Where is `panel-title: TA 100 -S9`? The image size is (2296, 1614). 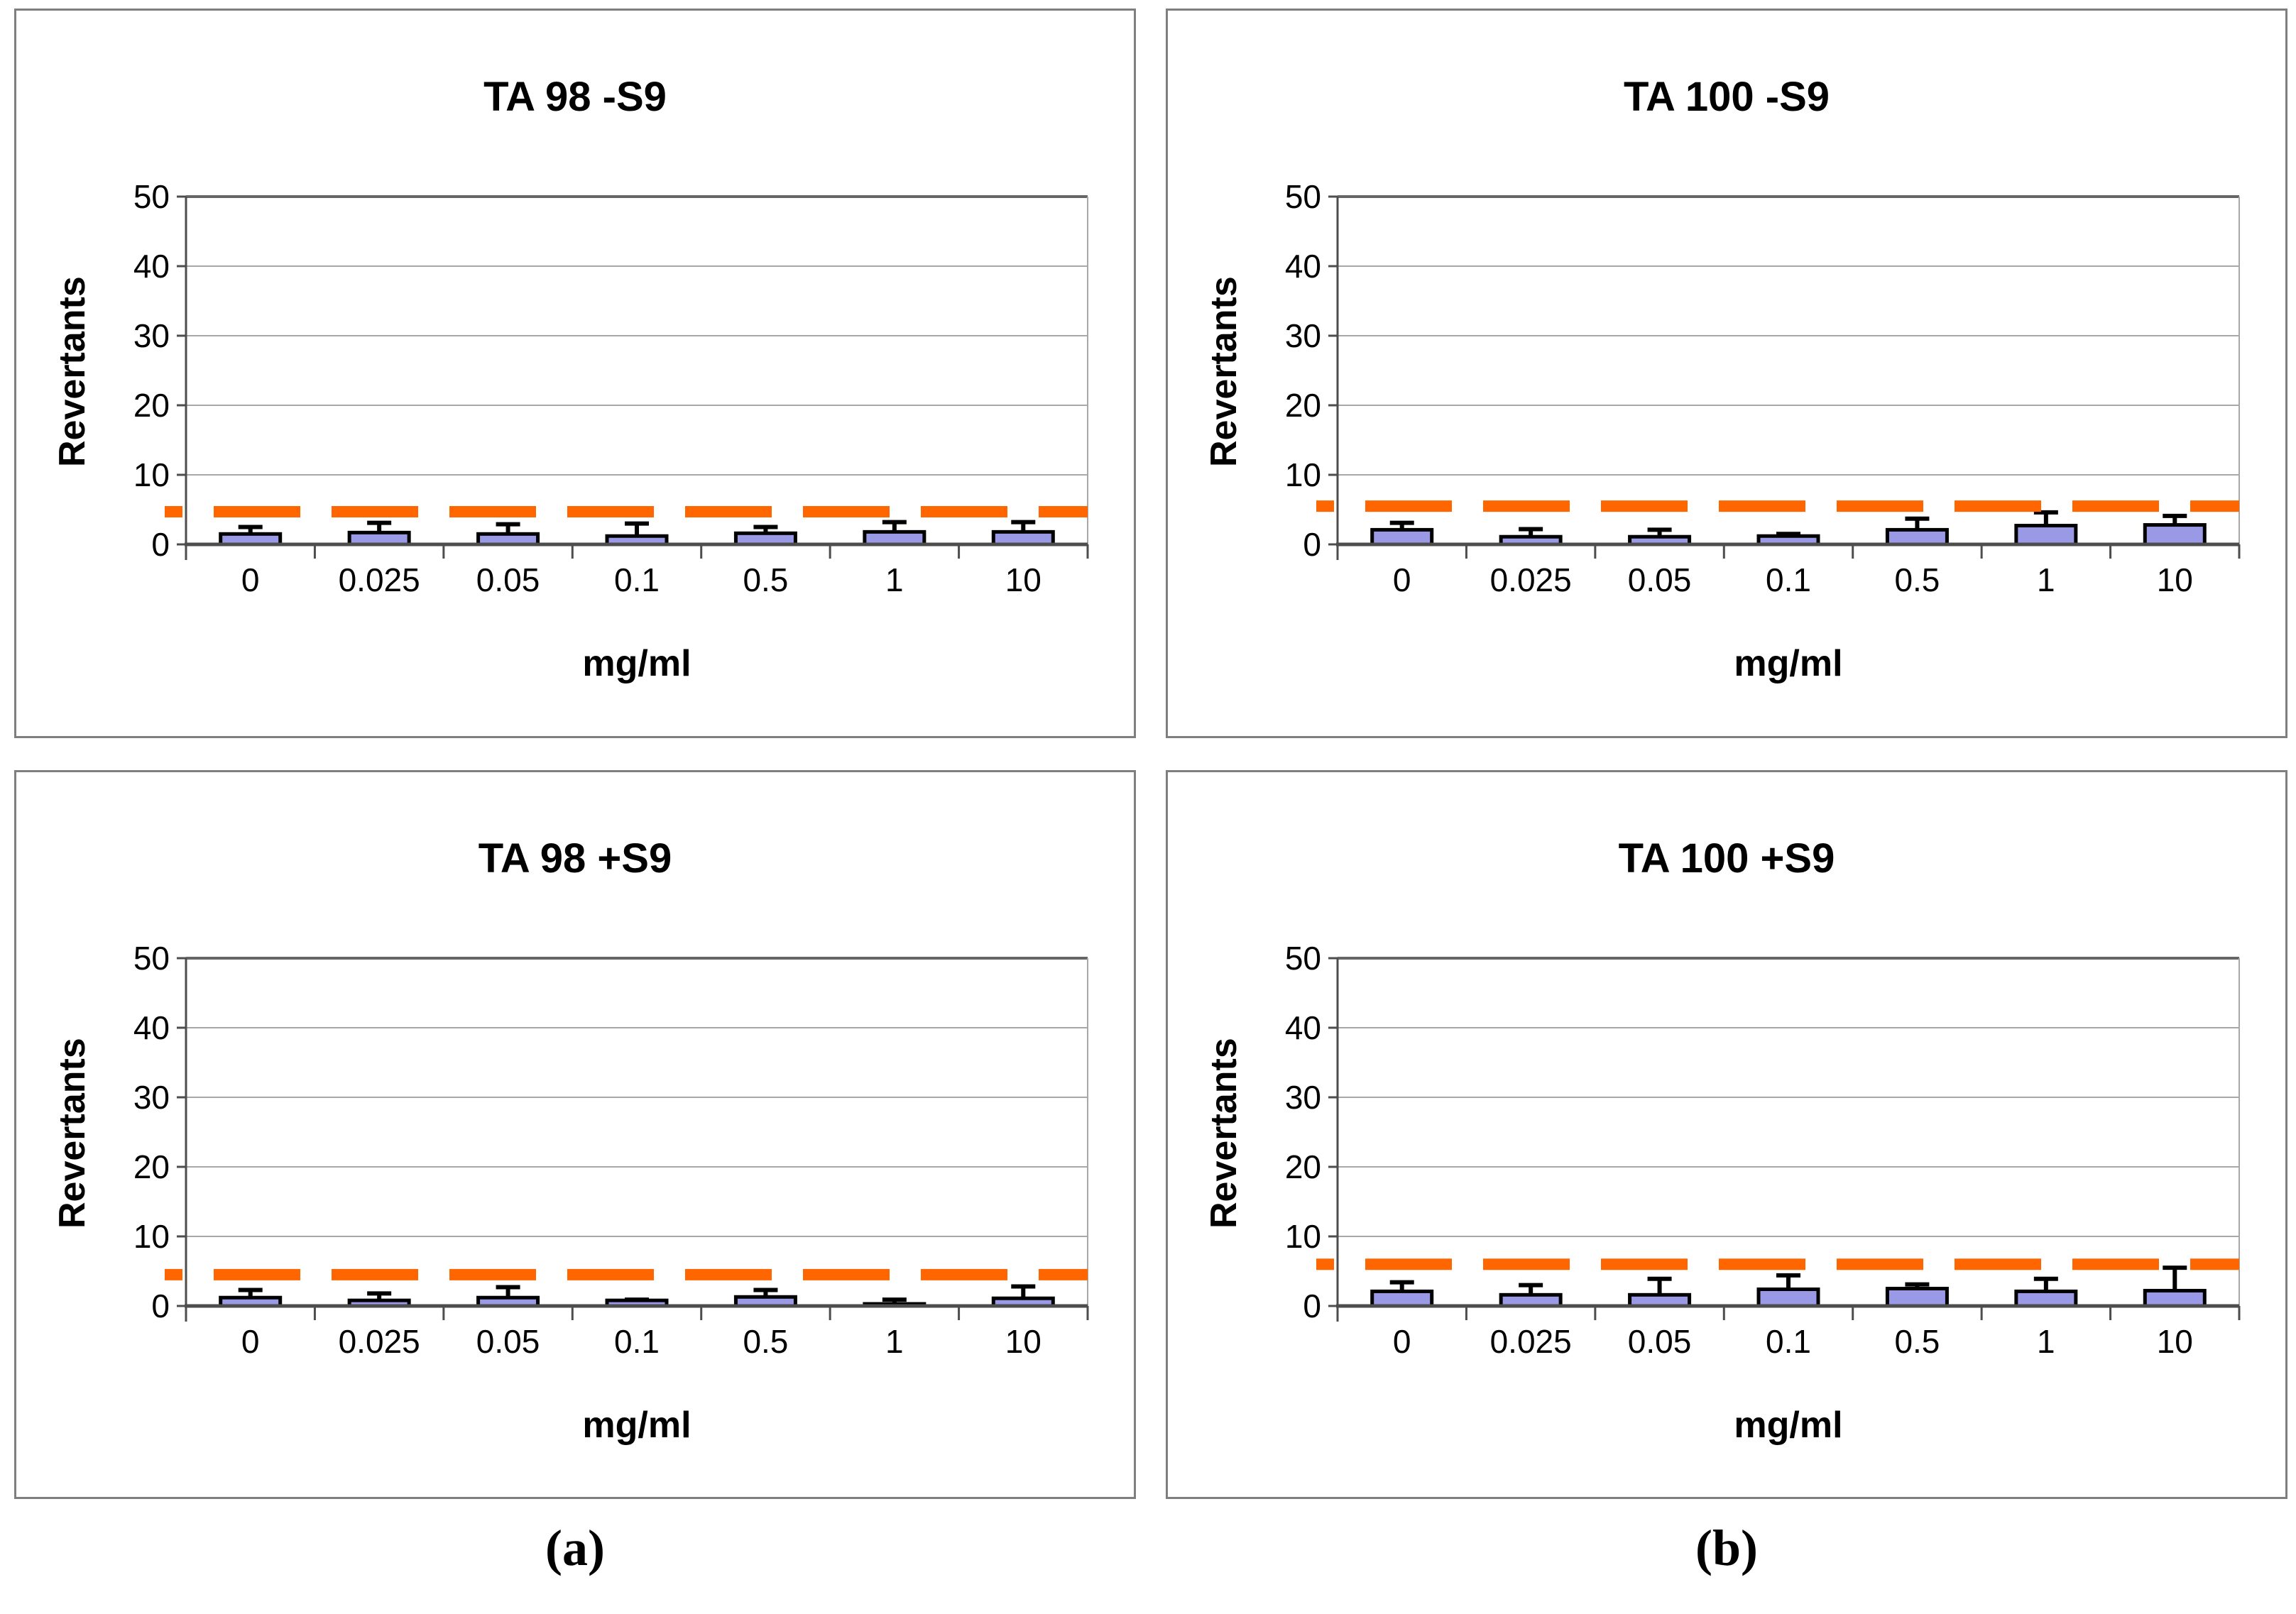
panel-title: TA 100 -S9 is located at coordinates (1727, 97).